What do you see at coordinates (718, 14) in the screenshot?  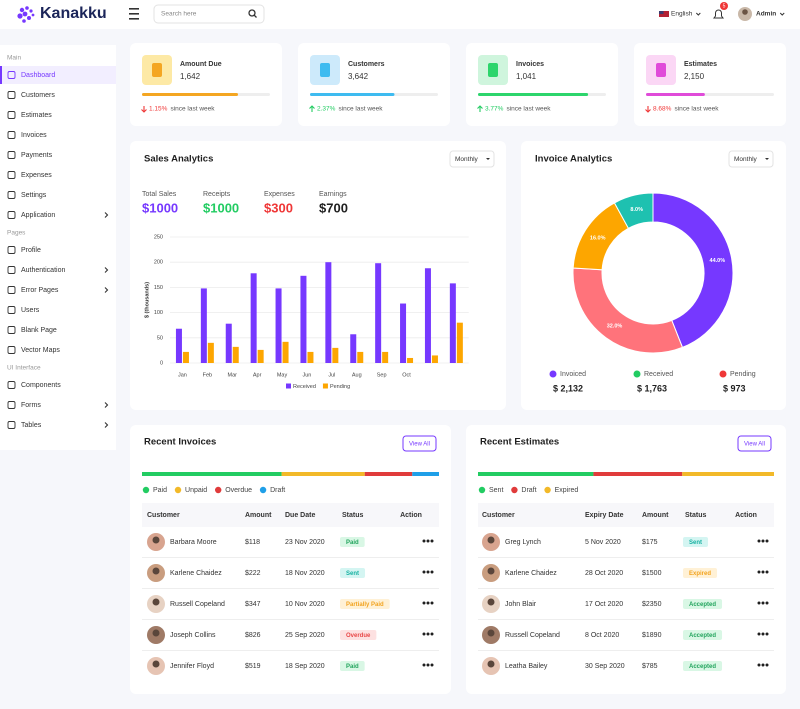 I see `bell-icon` at bounding box center [718, 14].